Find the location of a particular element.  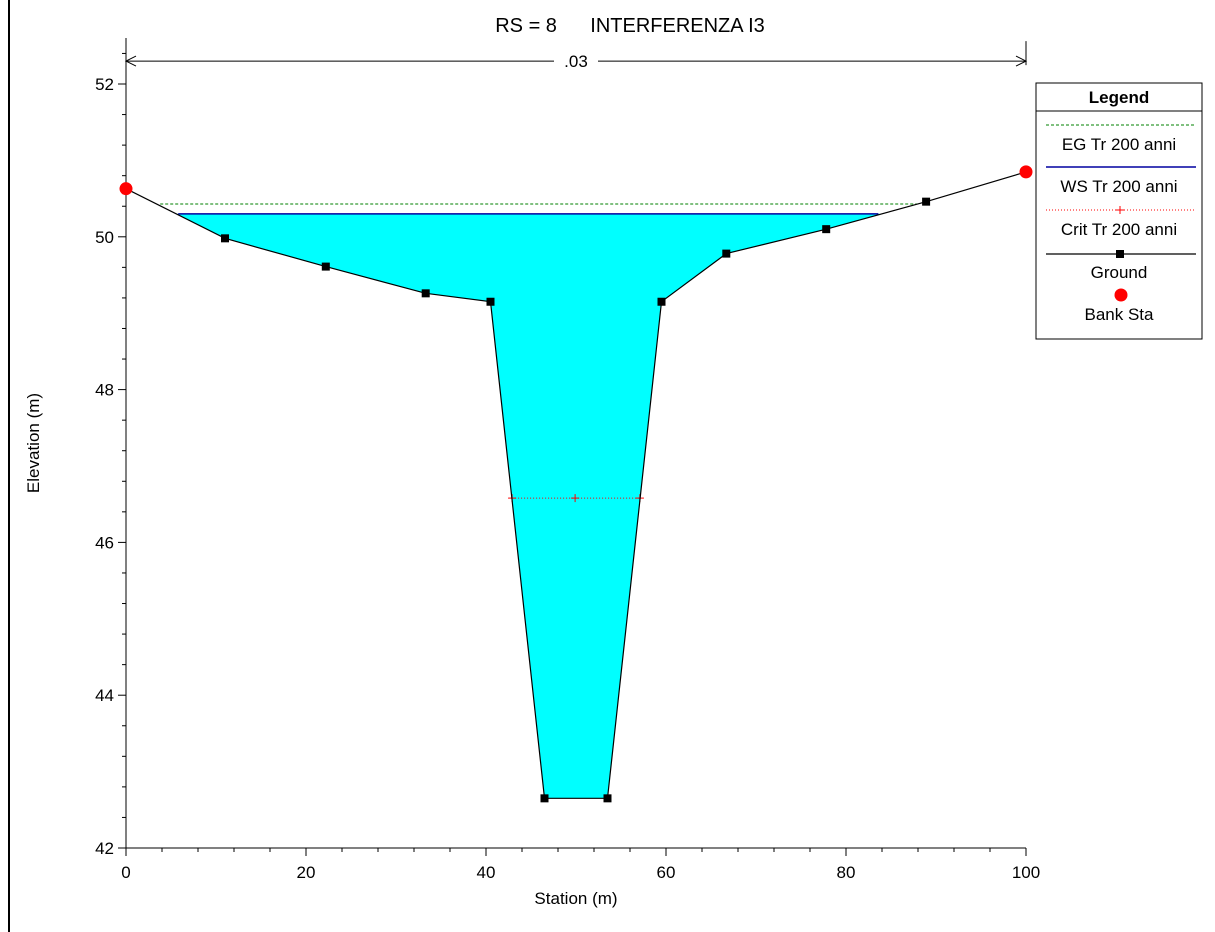

manning-n-label: .03 is located at coordinates (576, 61).